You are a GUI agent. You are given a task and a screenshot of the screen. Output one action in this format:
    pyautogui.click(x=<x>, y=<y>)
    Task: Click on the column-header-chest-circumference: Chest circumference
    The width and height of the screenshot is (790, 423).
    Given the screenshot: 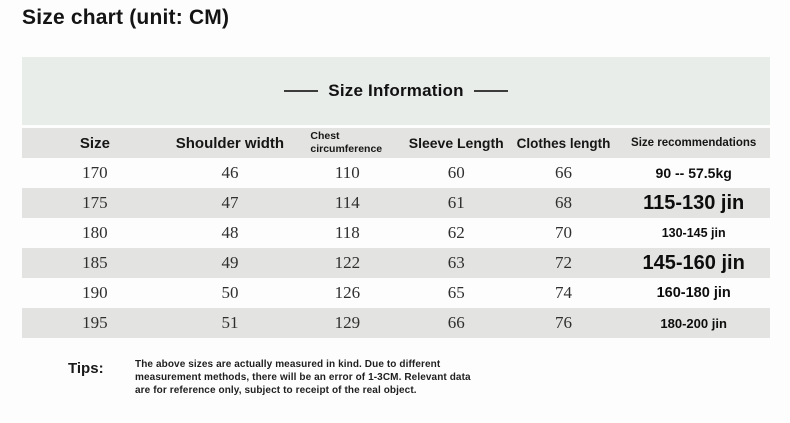 What is the action you would take?
    pyautogui.click(x=347, y=142)
    